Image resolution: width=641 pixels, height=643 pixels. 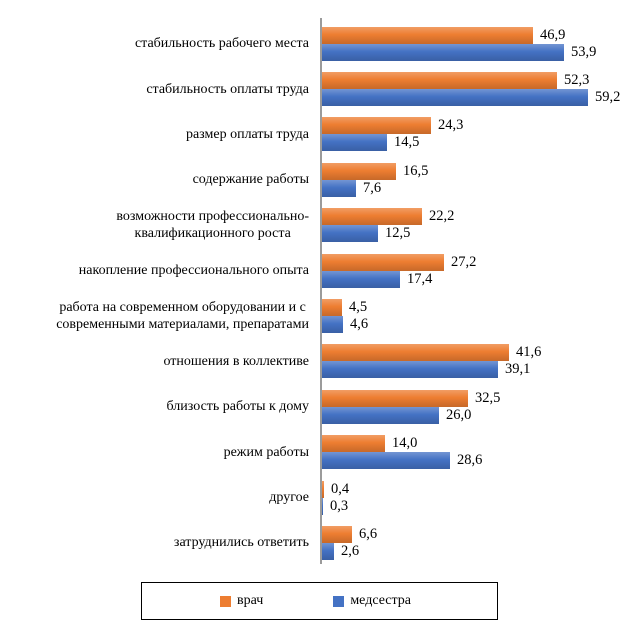 I want to click on data-label: 52,3, so click(x=577, y=80).